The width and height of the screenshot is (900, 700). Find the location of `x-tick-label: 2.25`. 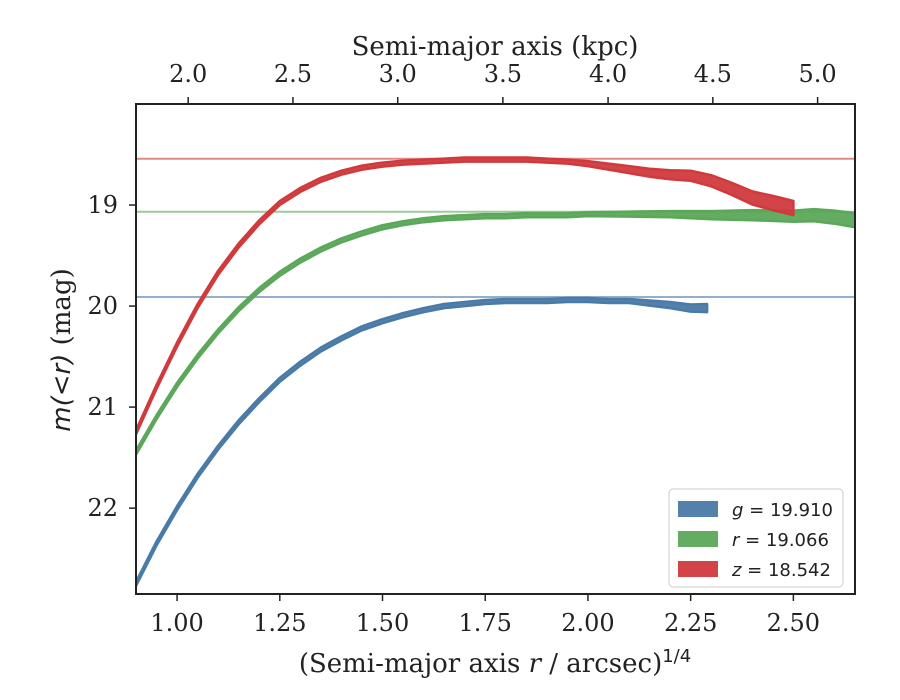

x-tick-label: 2.25 is located at coordinates (690, 623).